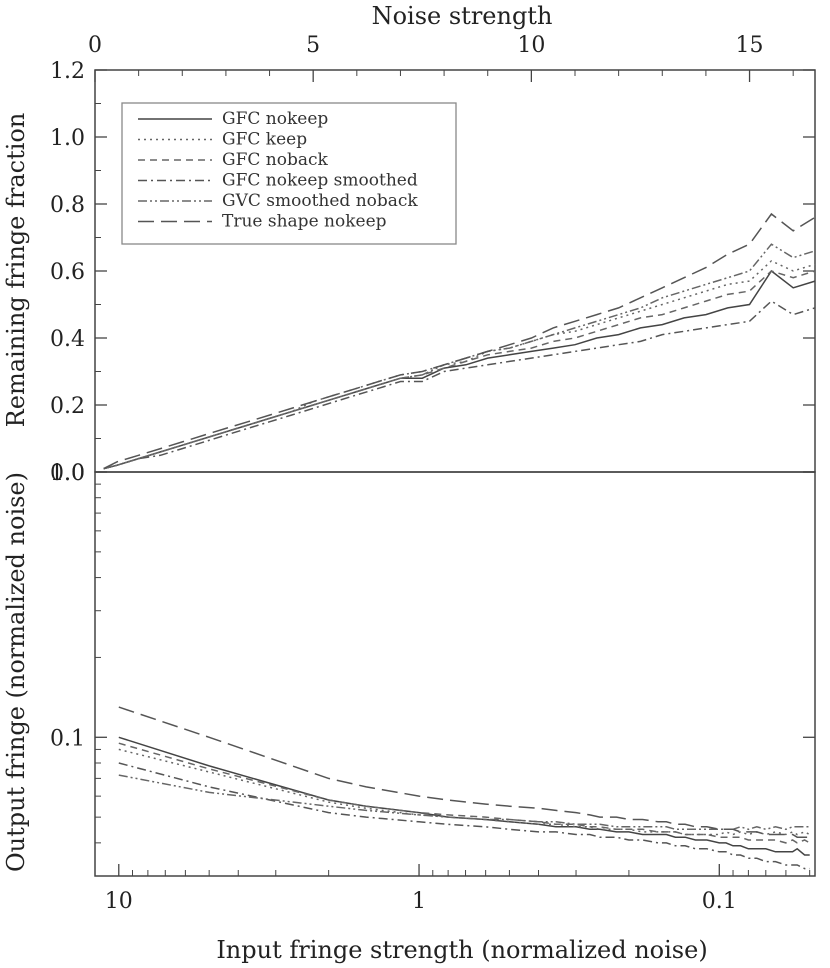  Describe the element at coordinates (95, 45) in the screenshot. I see `top-x-tick-label: 0` at that location.